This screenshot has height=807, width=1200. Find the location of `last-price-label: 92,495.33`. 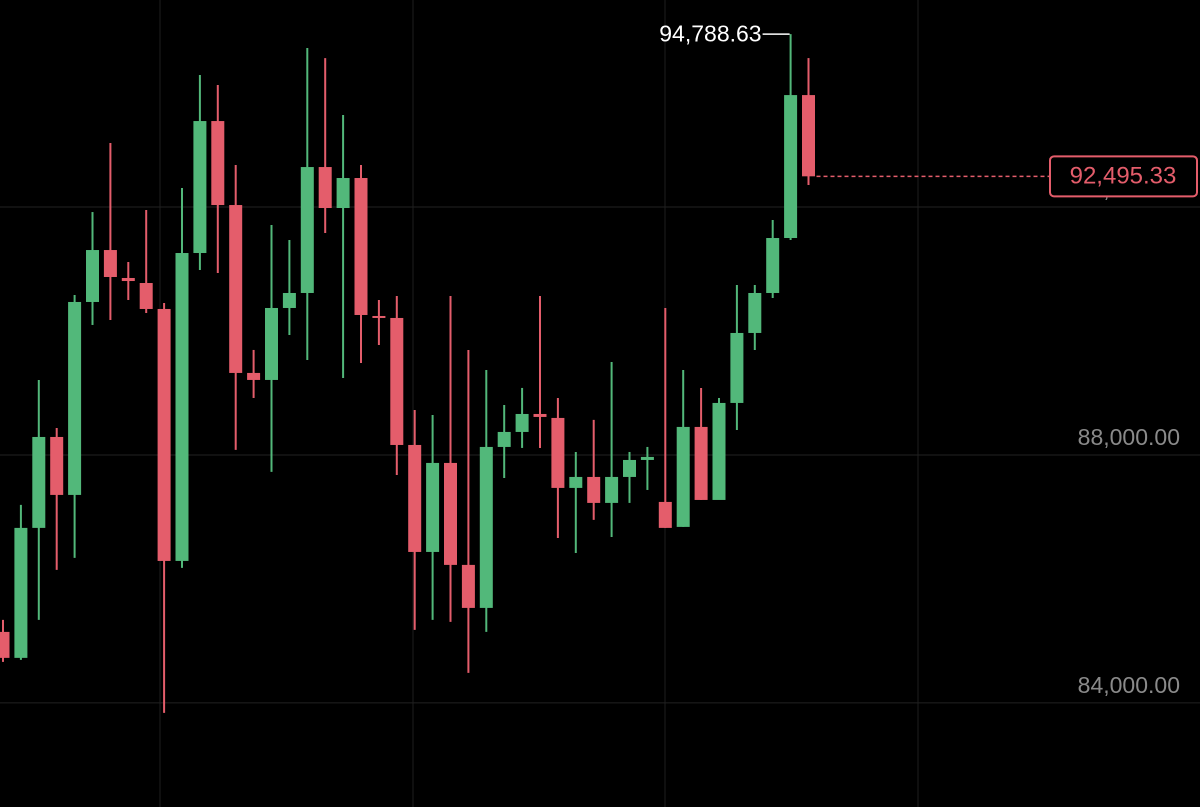

last-price-label: 92,495.33 is located at coordinates (1123, 176).